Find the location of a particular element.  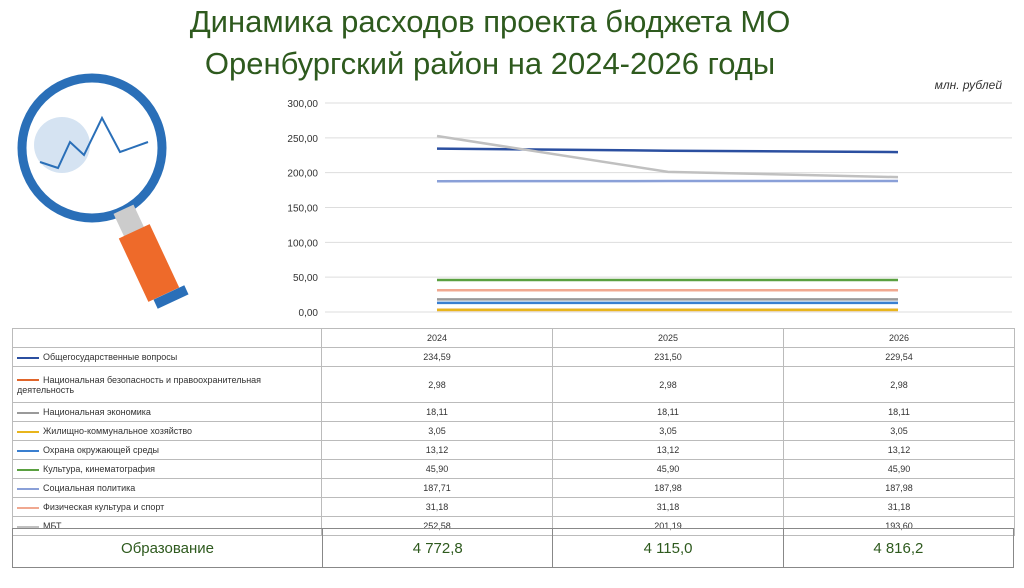

education-value-2024: 4 772,8 is located at coordinates (438, 548).